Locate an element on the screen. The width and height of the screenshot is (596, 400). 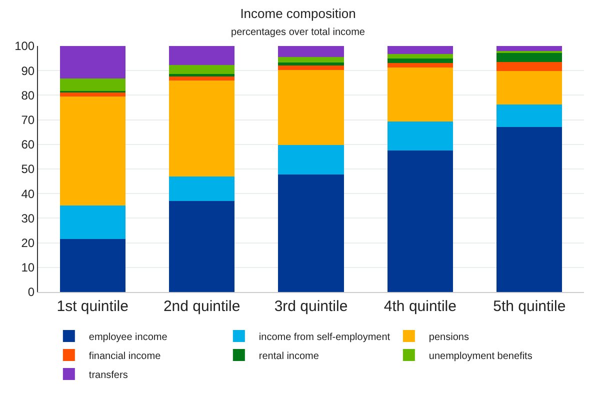
y-tick-label: 90 is located at coordinates (28, 71).